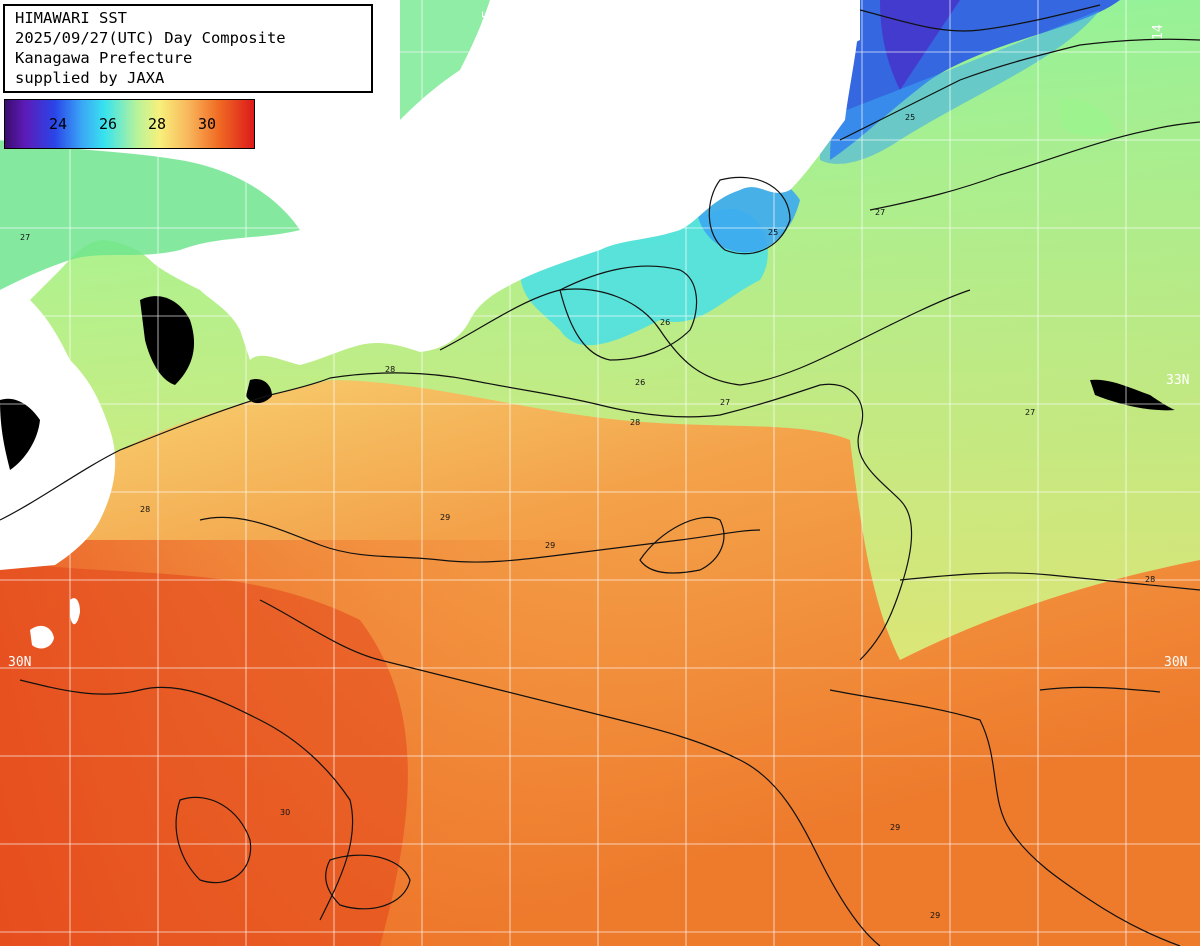 Image resolution: width=1200 pixels, height=946 pixels. What do you see at coordinates (367, 255) in the screenshot?
I see `land-shikoku-fragment` at bounding box center [367, 255].